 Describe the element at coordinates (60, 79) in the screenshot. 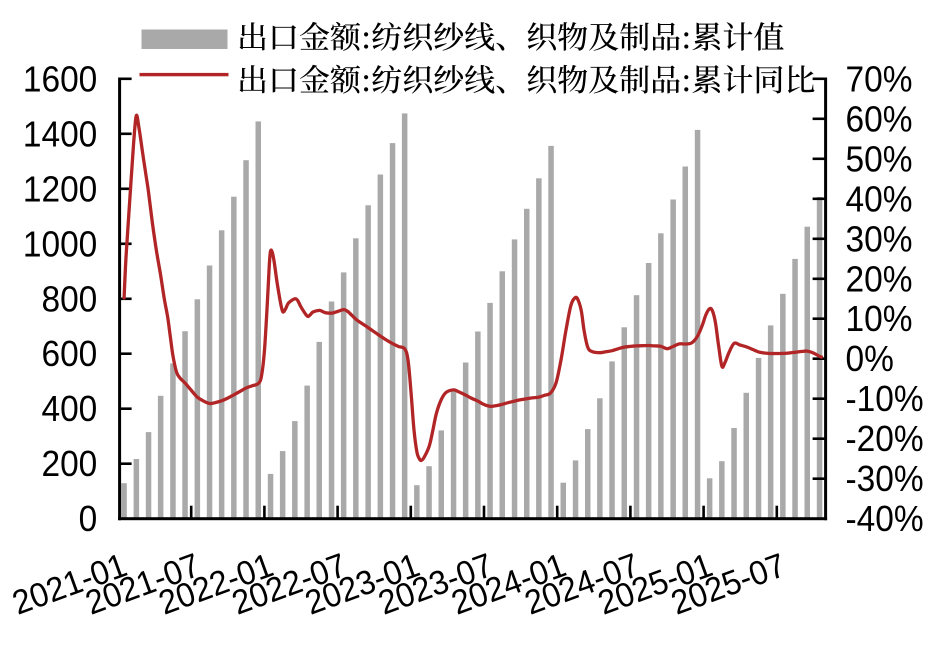

I see `svg-text: 1600` at that location.